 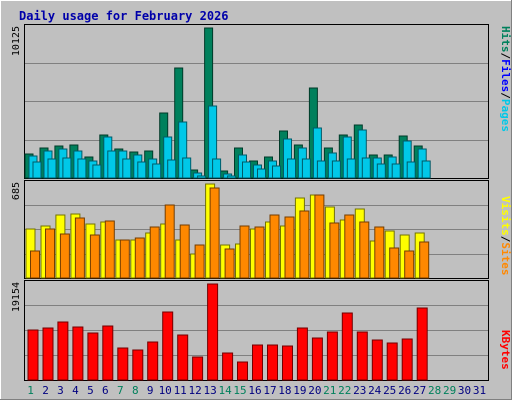 What do you see at coordinates (60, 390) in the screenshot?
I see `day-label-3: 3` at bounding box center [60, 390].